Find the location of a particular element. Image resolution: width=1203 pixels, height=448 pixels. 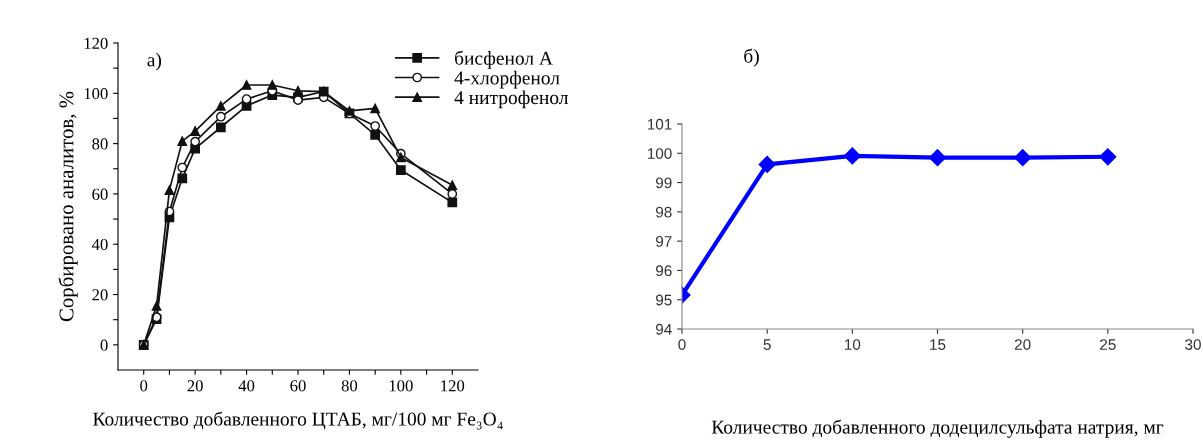

y-tick-label: 97 is located at coordinates (664, 241).